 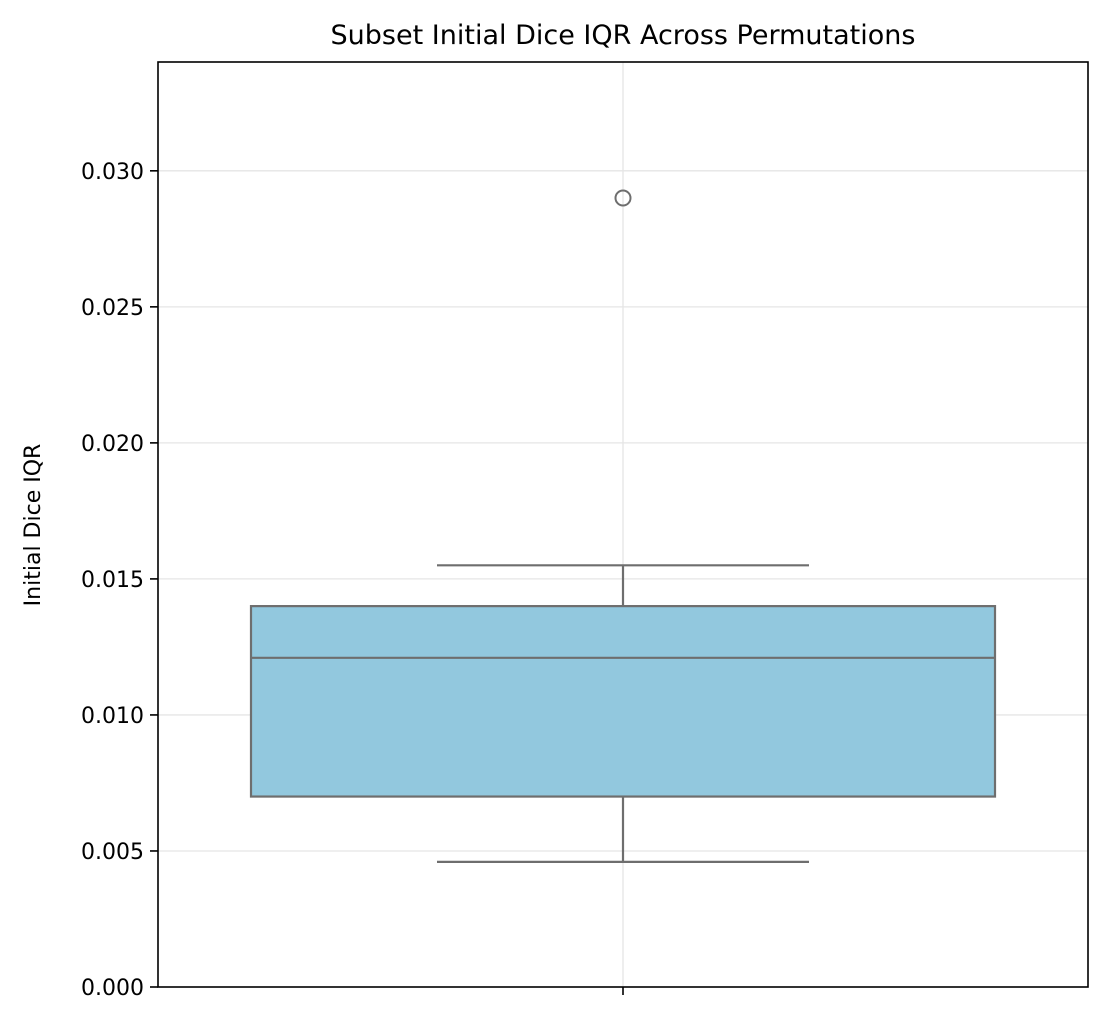 What do you see at coordinates (623, 701) in the screenshot?
I see `iqr-box` at bounding box center [623, 701].